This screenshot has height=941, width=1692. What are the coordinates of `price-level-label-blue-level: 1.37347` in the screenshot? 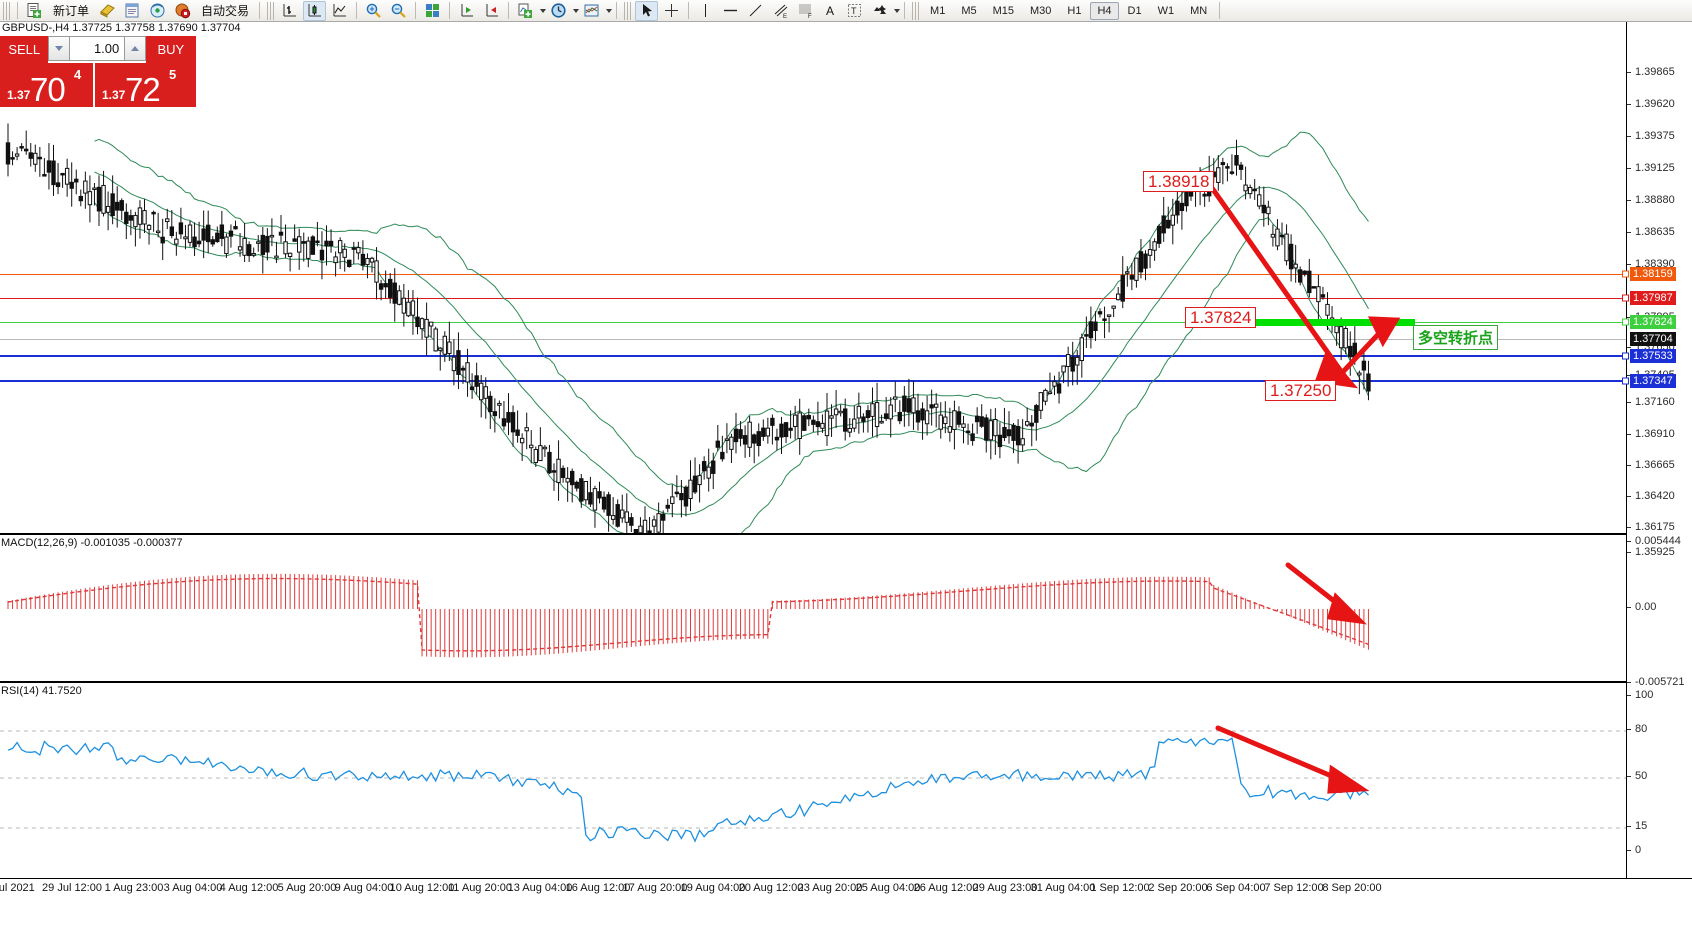 It's located at (1649, 381).